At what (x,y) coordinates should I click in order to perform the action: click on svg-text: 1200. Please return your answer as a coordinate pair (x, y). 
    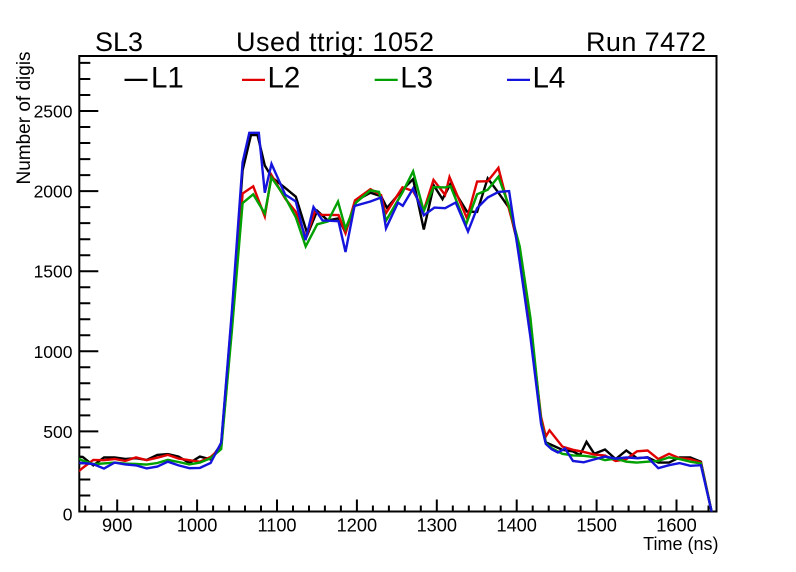
    Looking at the image, I should click on (357, 526).